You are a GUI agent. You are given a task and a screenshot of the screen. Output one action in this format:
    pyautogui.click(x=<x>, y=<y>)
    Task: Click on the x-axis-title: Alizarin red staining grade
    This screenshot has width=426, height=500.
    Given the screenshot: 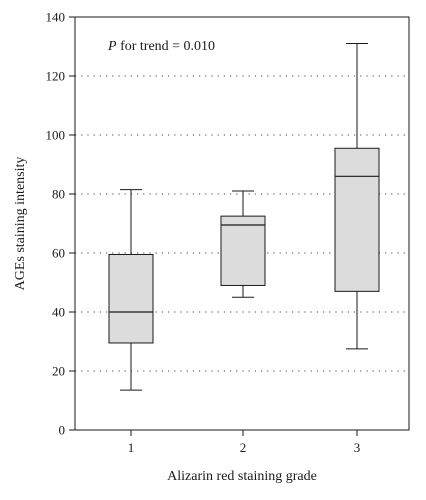 What is the action you would take?
    pyautogui.click(x=242, y=476)
    